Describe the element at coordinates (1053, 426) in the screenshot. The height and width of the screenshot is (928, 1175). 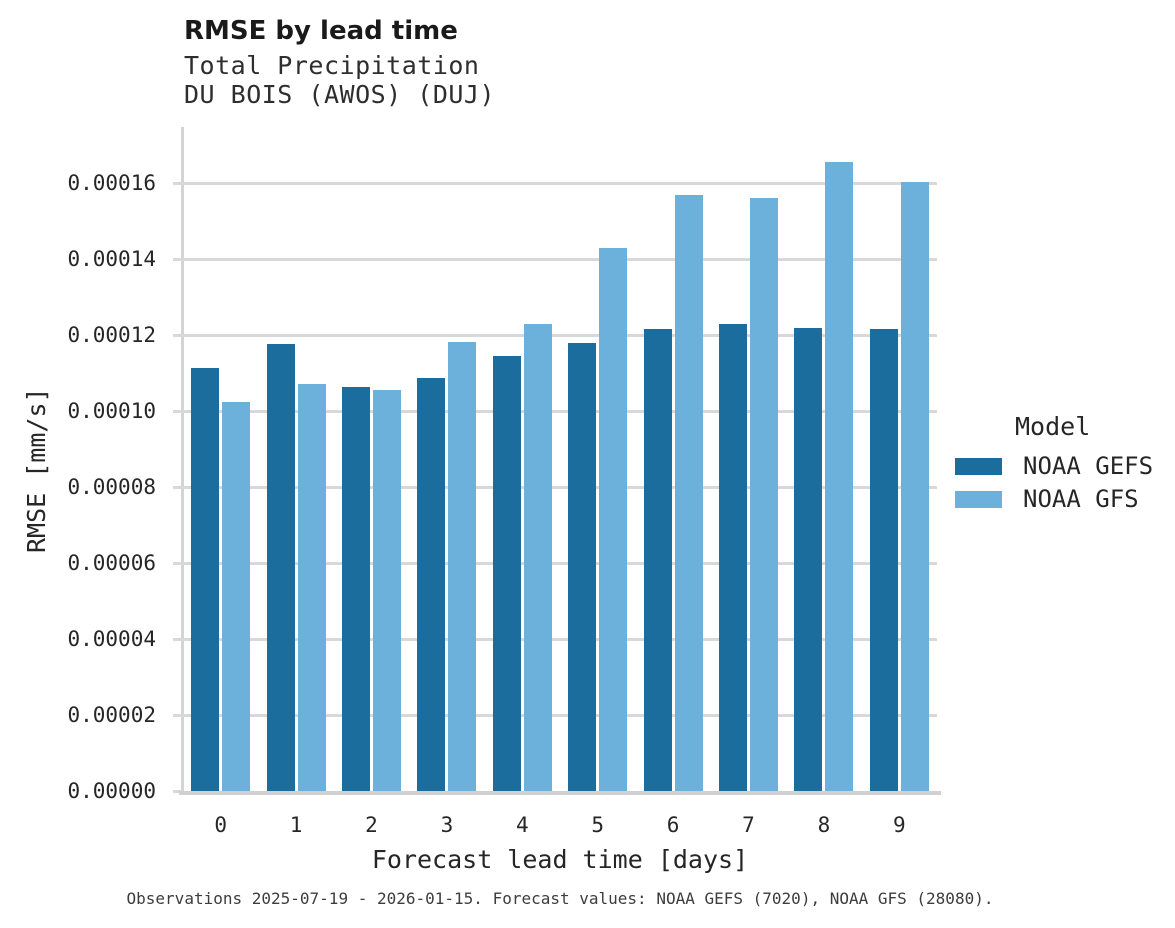
I see `legend-title: Model` at that location.